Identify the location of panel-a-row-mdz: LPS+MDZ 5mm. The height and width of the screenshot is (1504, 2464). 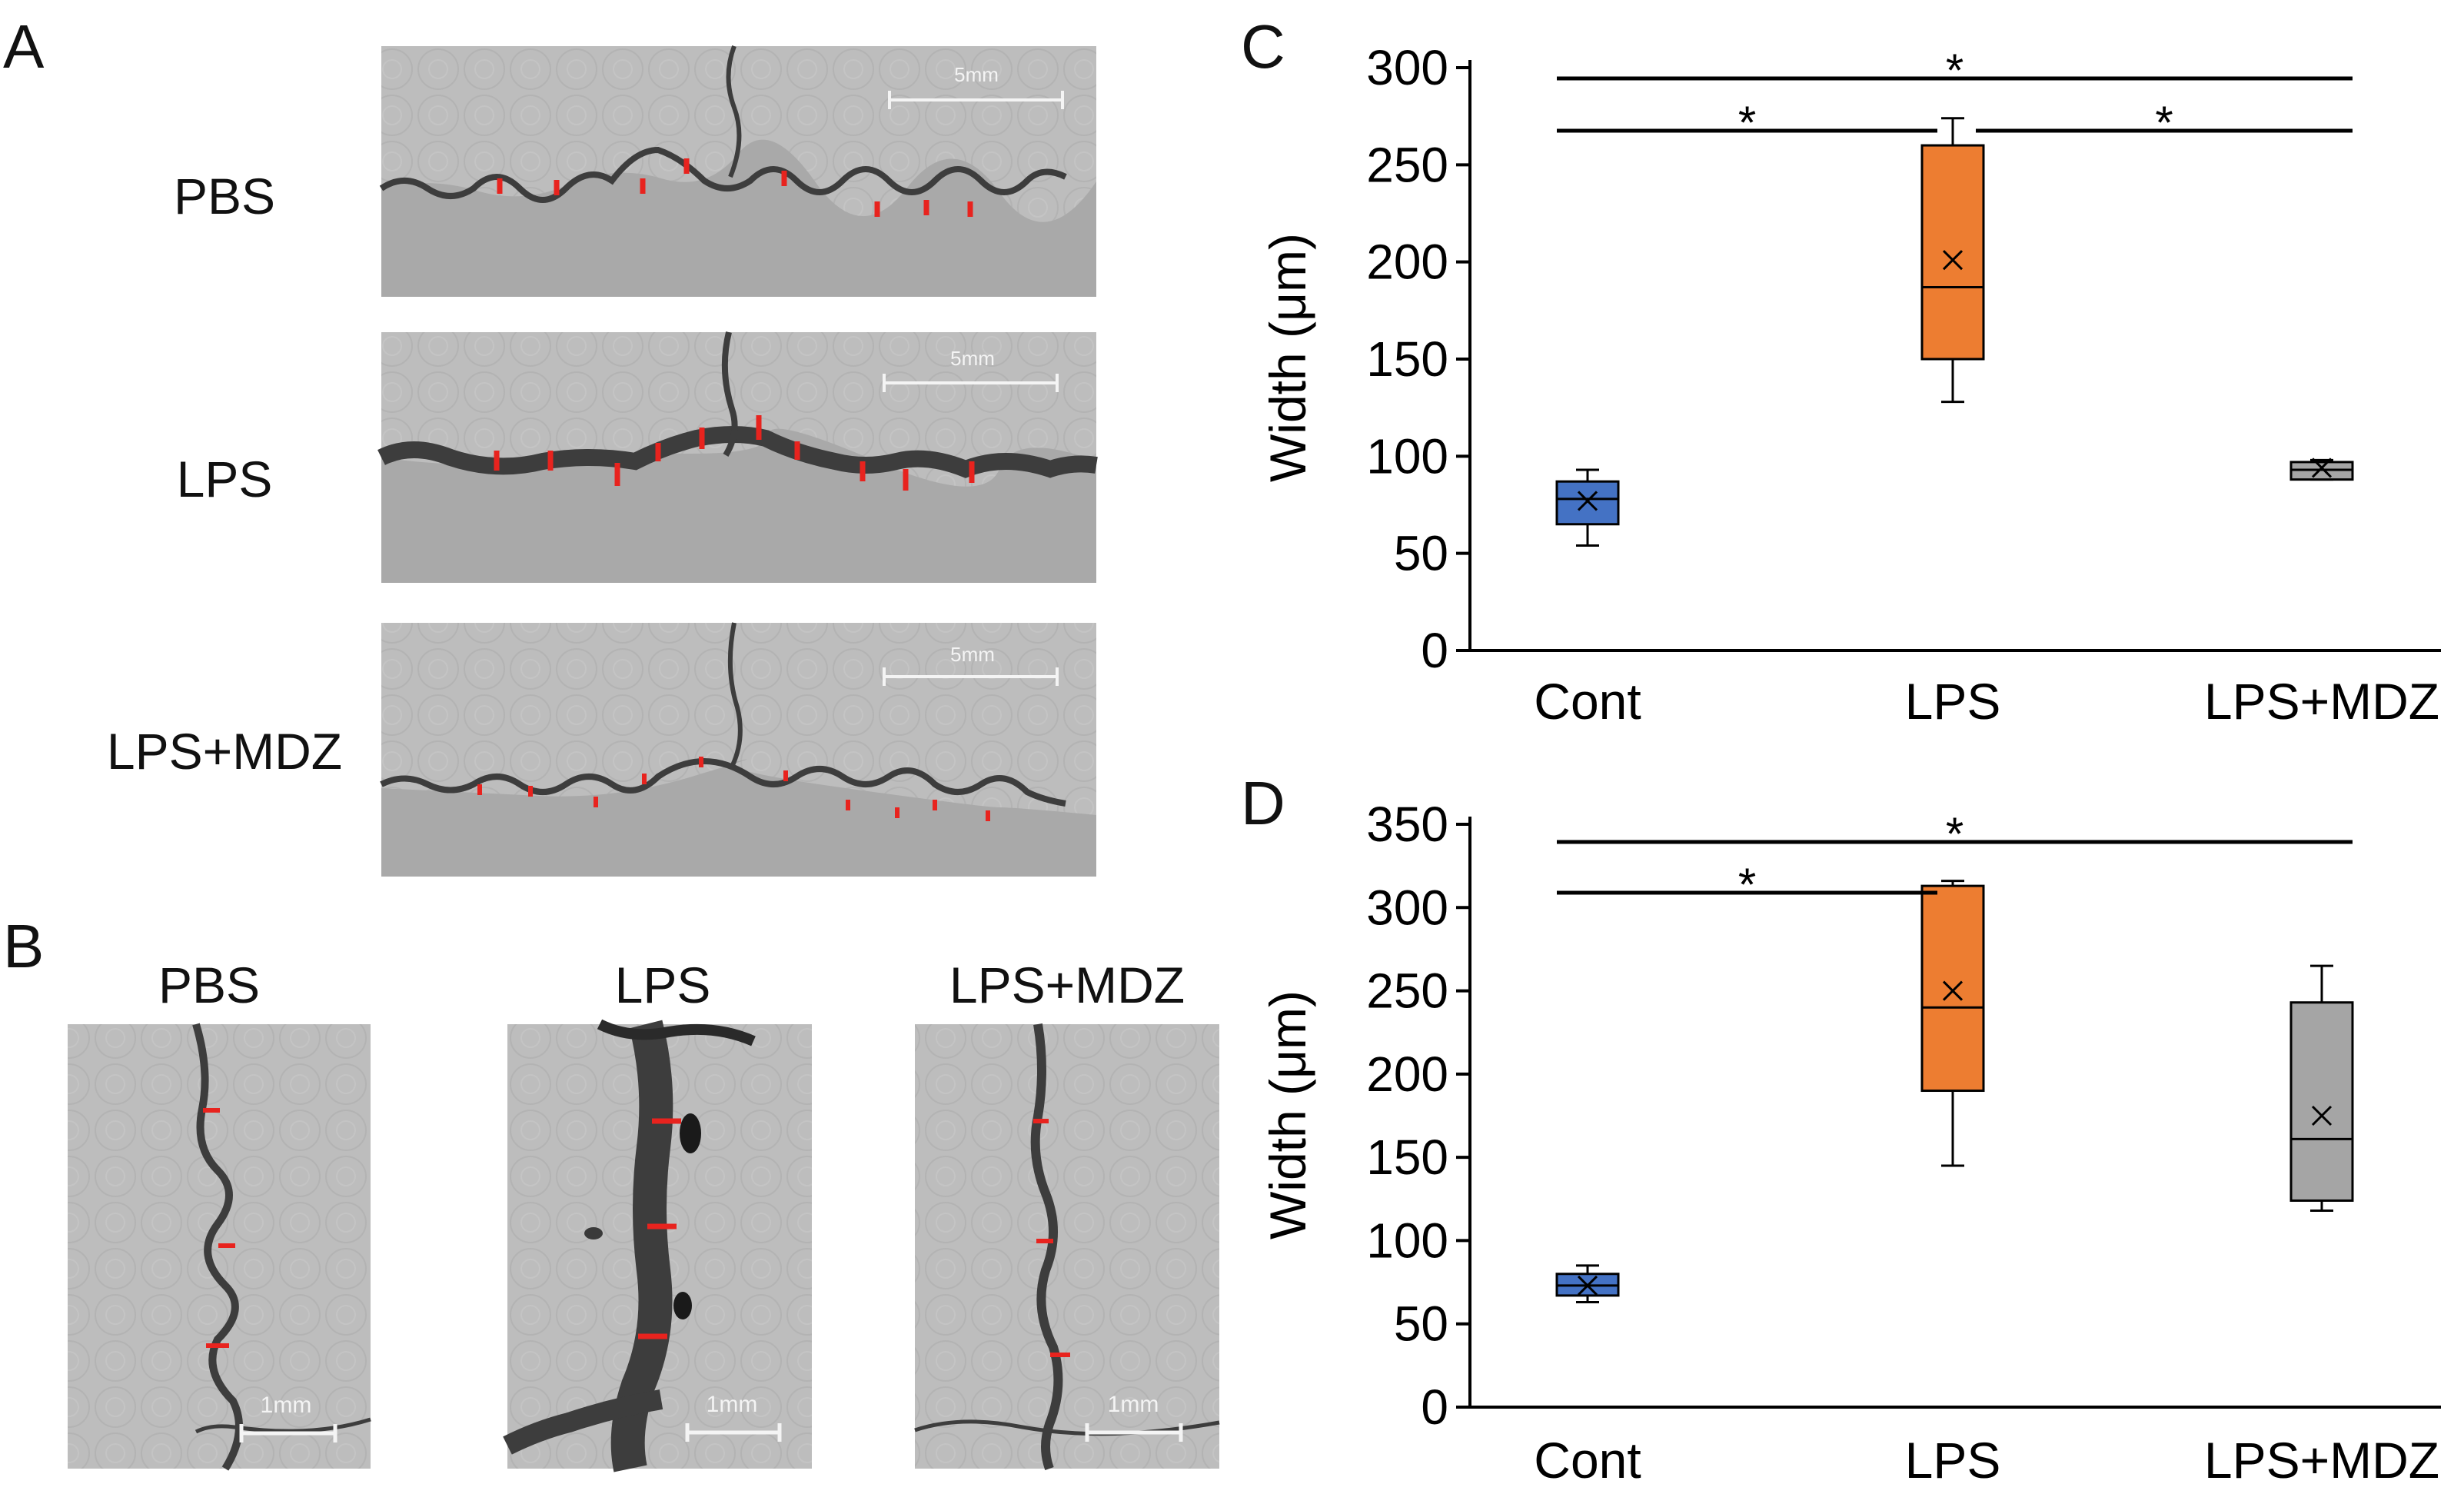
(601, 749).